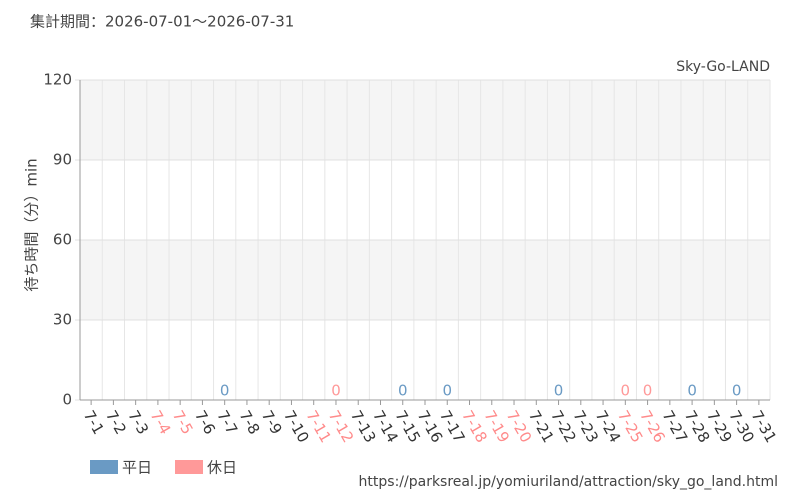  Describe the element at coordinates (222, 468) in the screenshot. I see `legend-label: 休日` at that location.